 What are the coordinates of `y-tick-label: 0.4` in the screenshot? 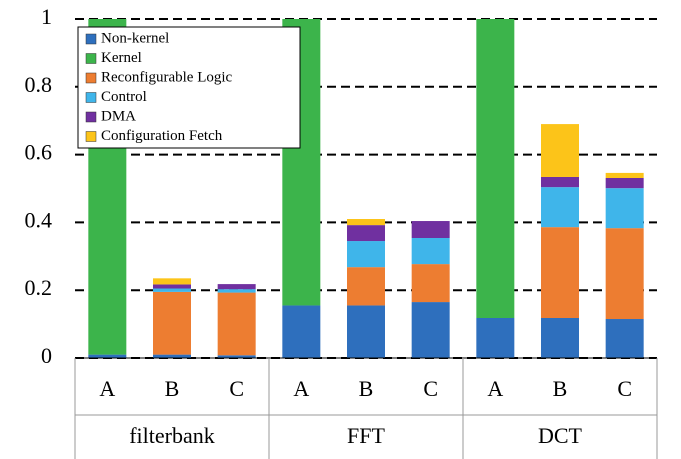 It's located at (39, 219).